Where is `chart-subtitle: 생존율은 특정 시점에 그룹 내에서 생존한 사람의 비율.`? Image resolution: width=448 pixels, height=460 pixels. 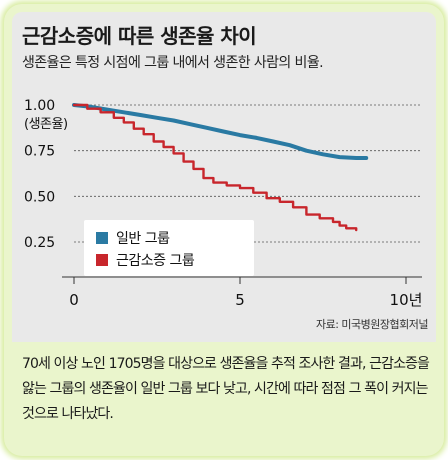
chart-subtitle: 생존율은 특정 시점에 그룹 내에서 생존한 사람의 비율. is located at coordinates (173, 63).